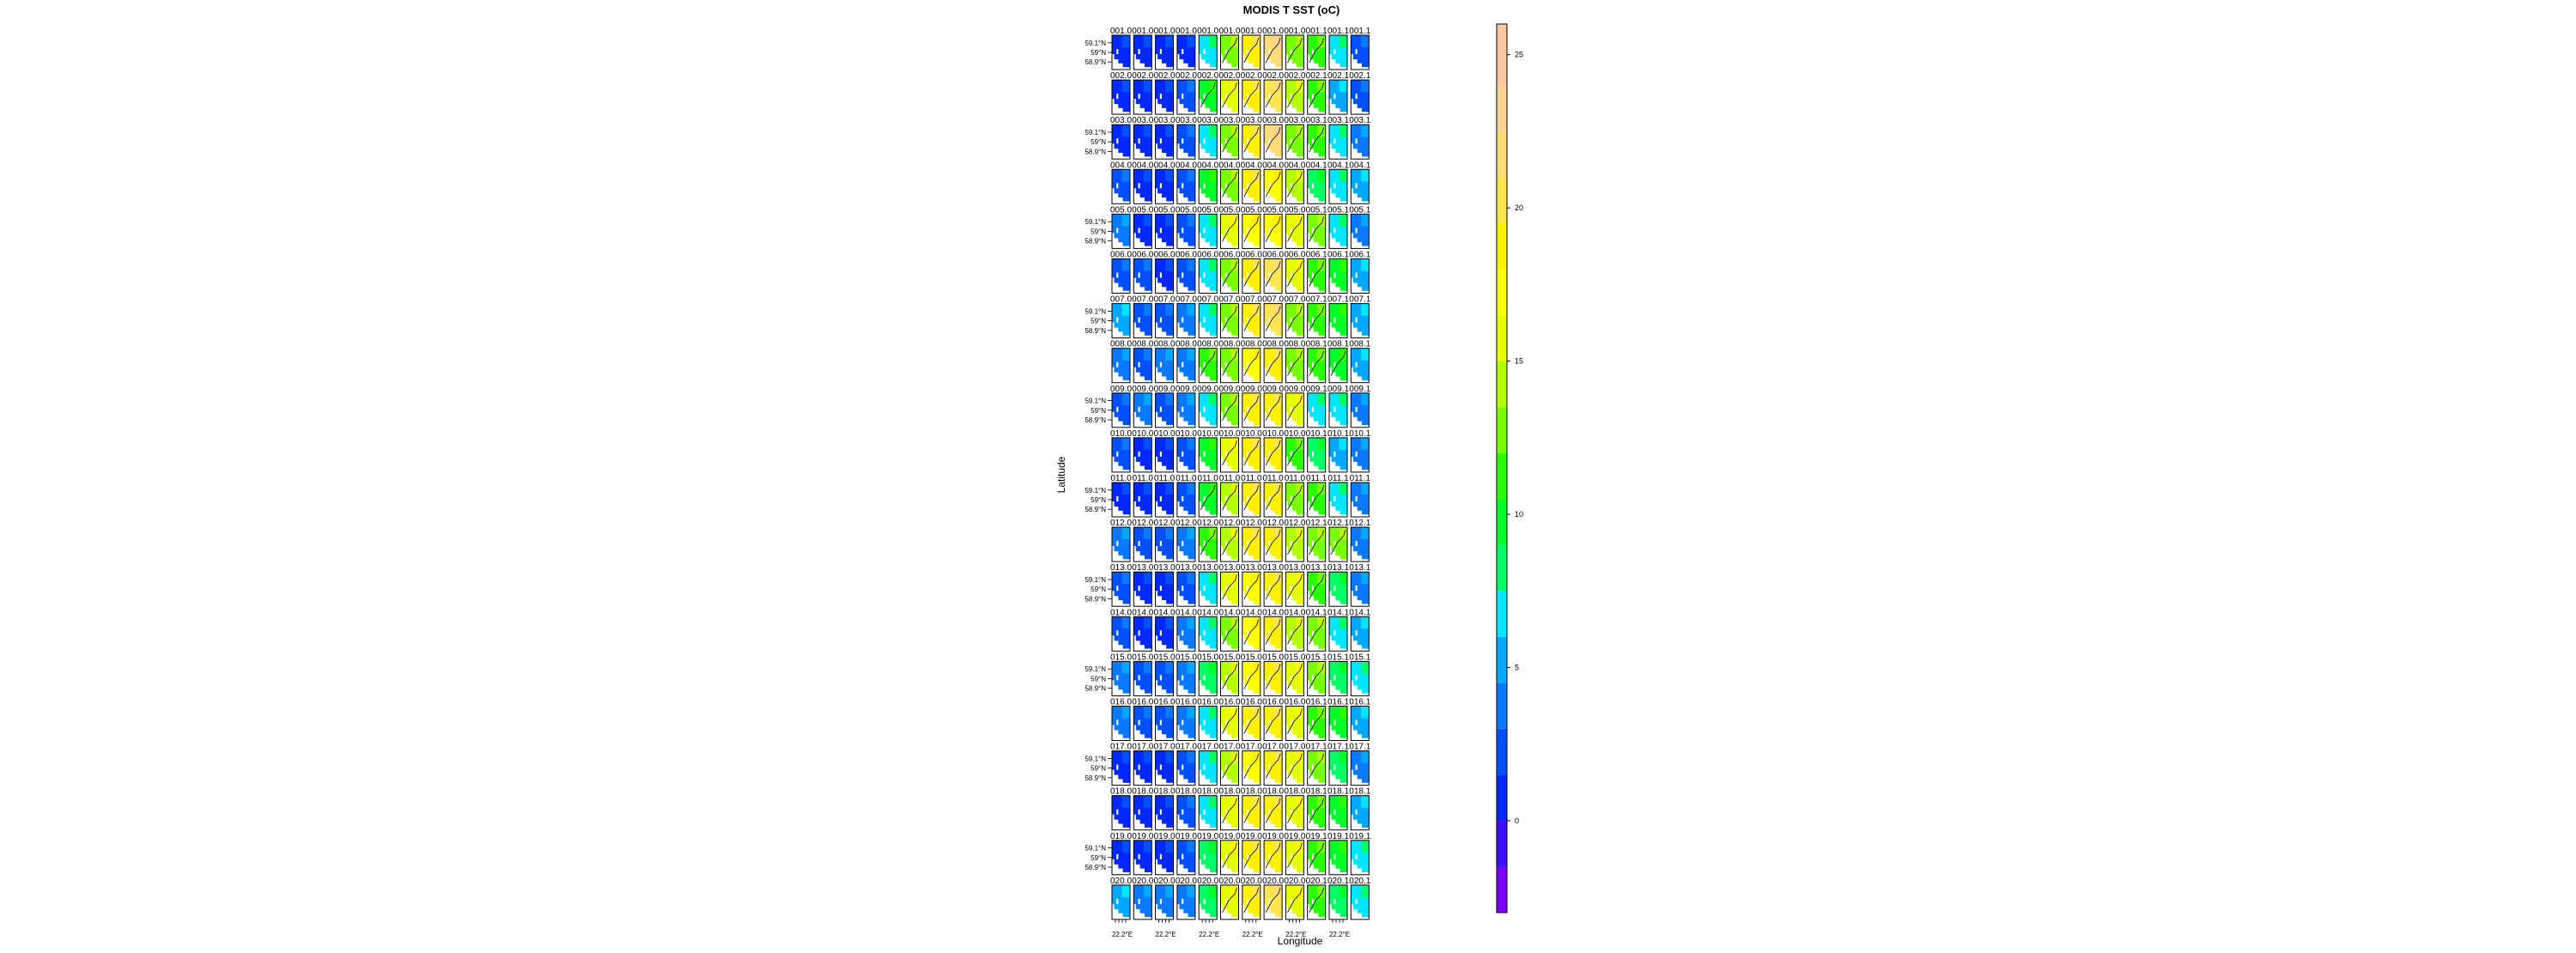  Describe the element at coordinates (1186, 451) in the screenshot. I see `sst-panel: 010.0` at that location.